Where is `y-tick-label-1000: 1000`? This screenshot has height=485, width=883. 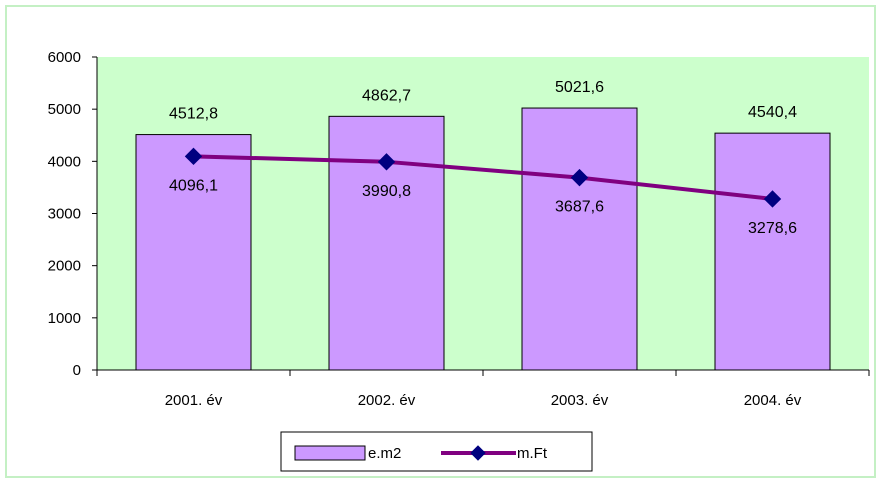
y-tick-label-1000: 1000 is located at coordinates (64, 318).